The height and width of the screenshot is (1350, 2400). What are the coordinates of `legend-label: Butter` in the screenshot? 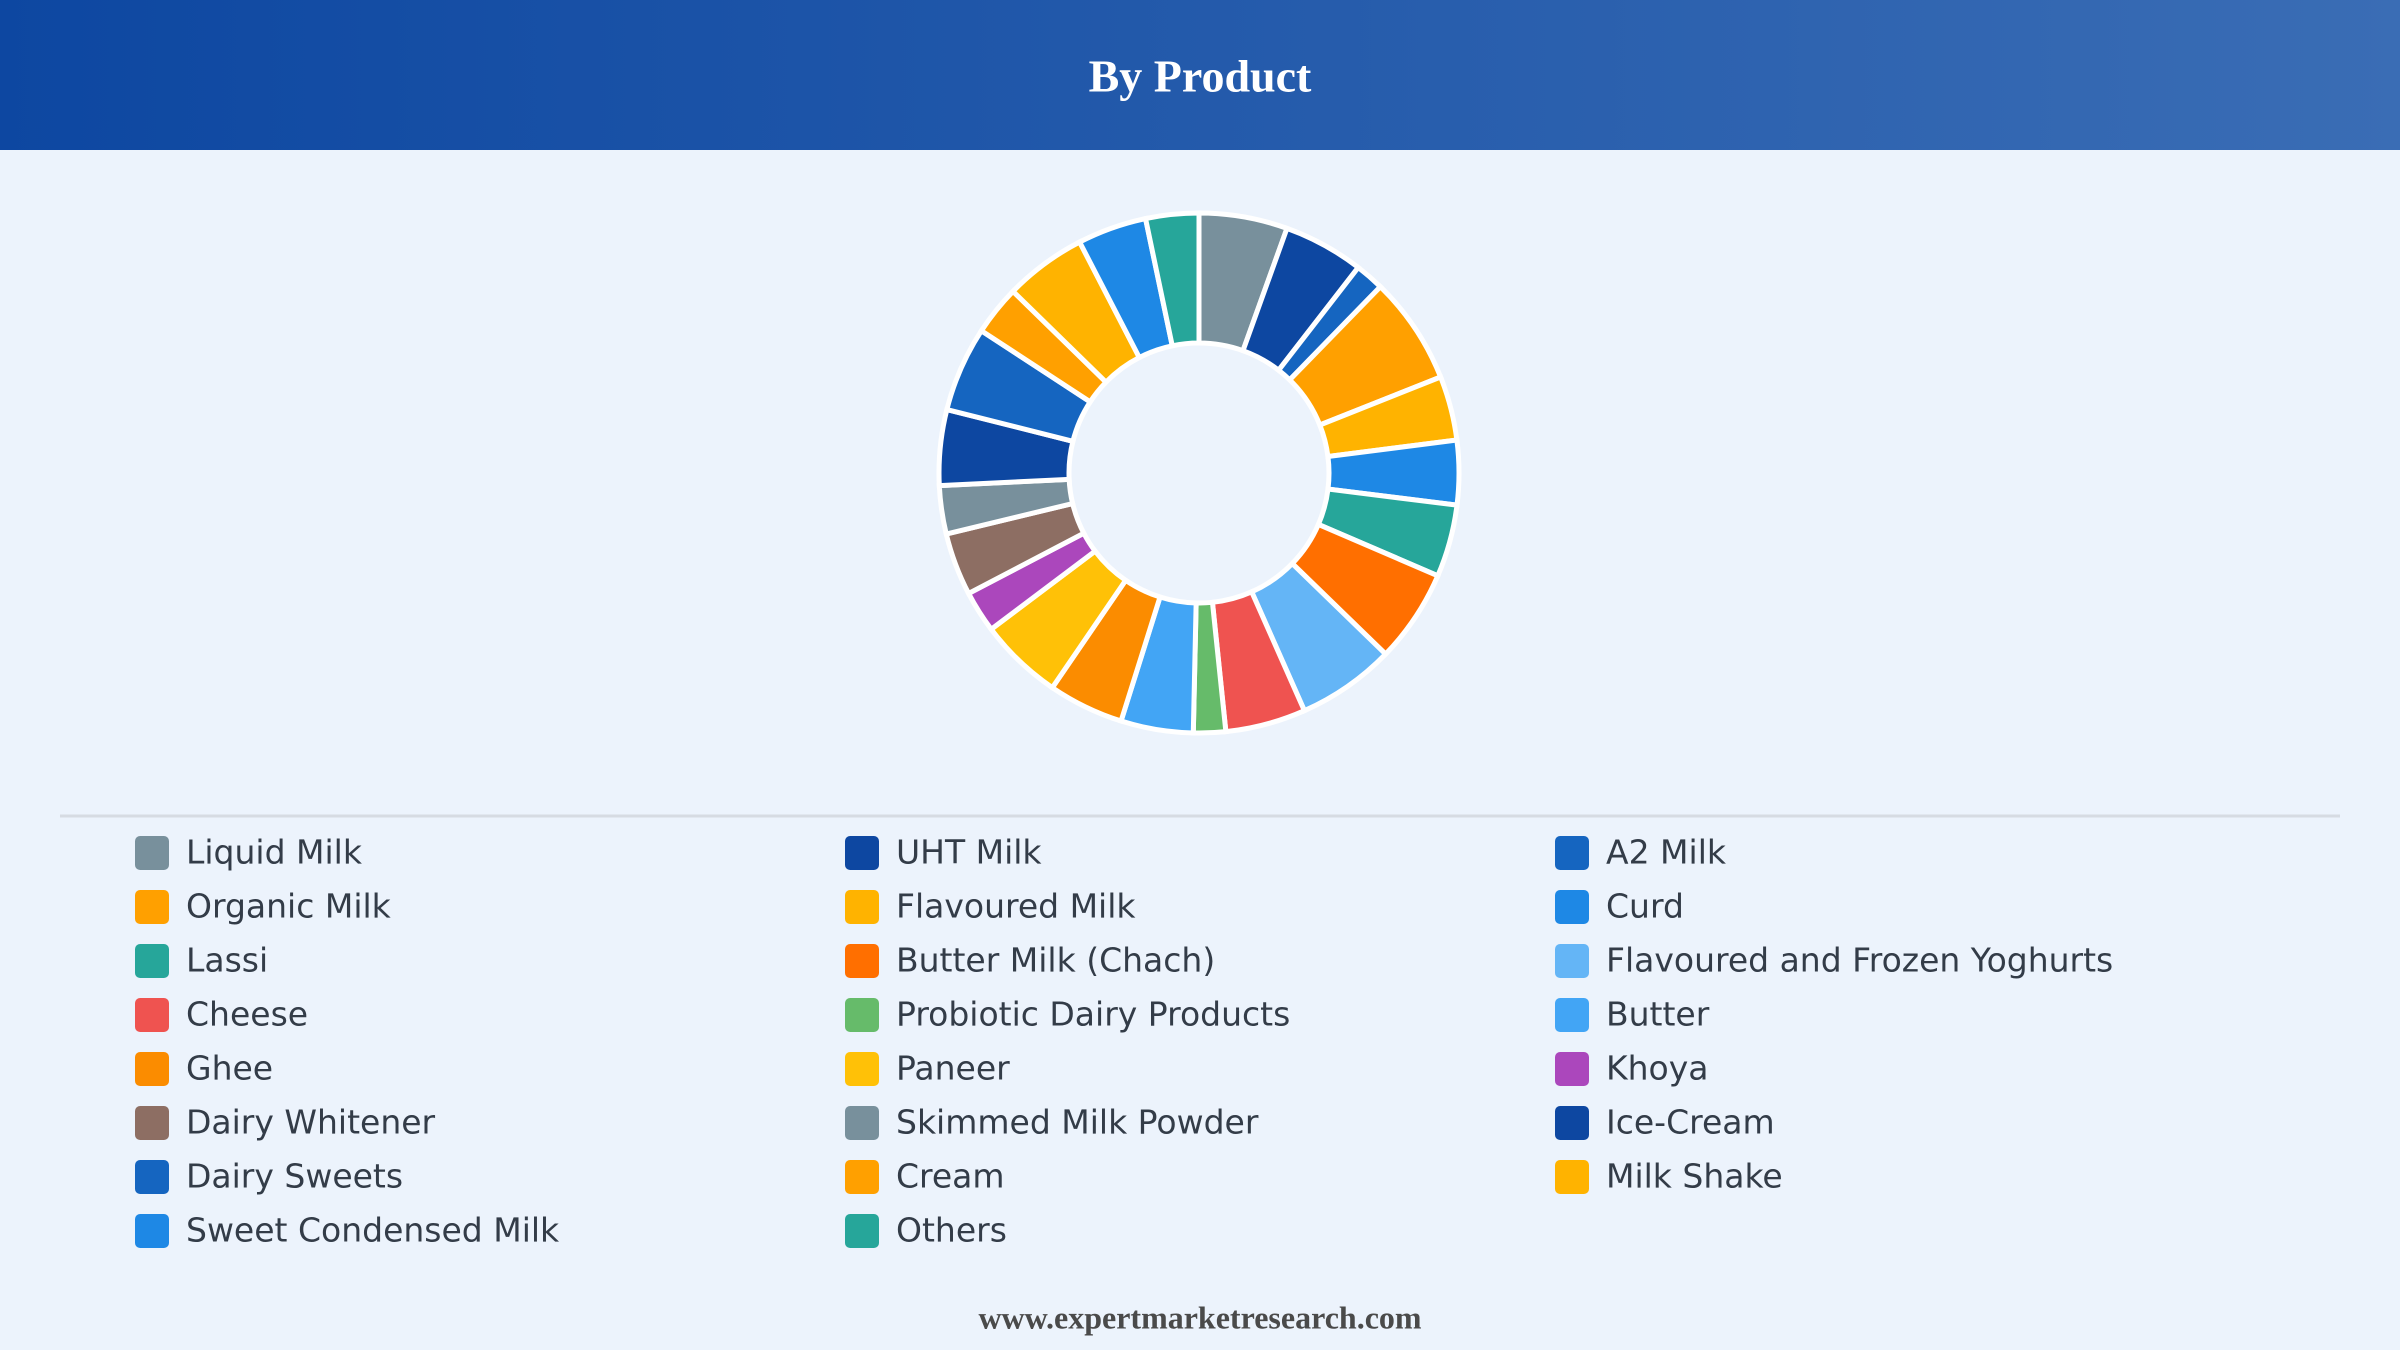 It's located at (1658, 1014).